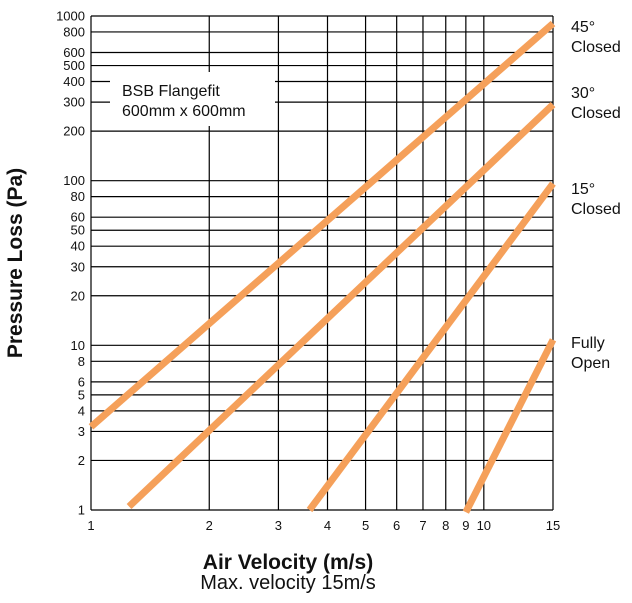 The height and width of the screenshot is (603, 632). What do you see at coordinates (596, 195) in the screenshot?
I see `series-labels: 45° Closed 30° Closed 15° Closed Fully Open` at bounding box center [596, 195].